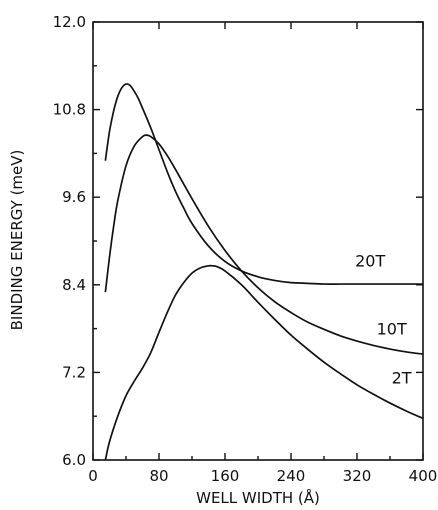 This screenshot has width=438, height=510. Describe the element at coordinates (158, 476) in the screenshot. I see `x-tick-label: 80` at that location.